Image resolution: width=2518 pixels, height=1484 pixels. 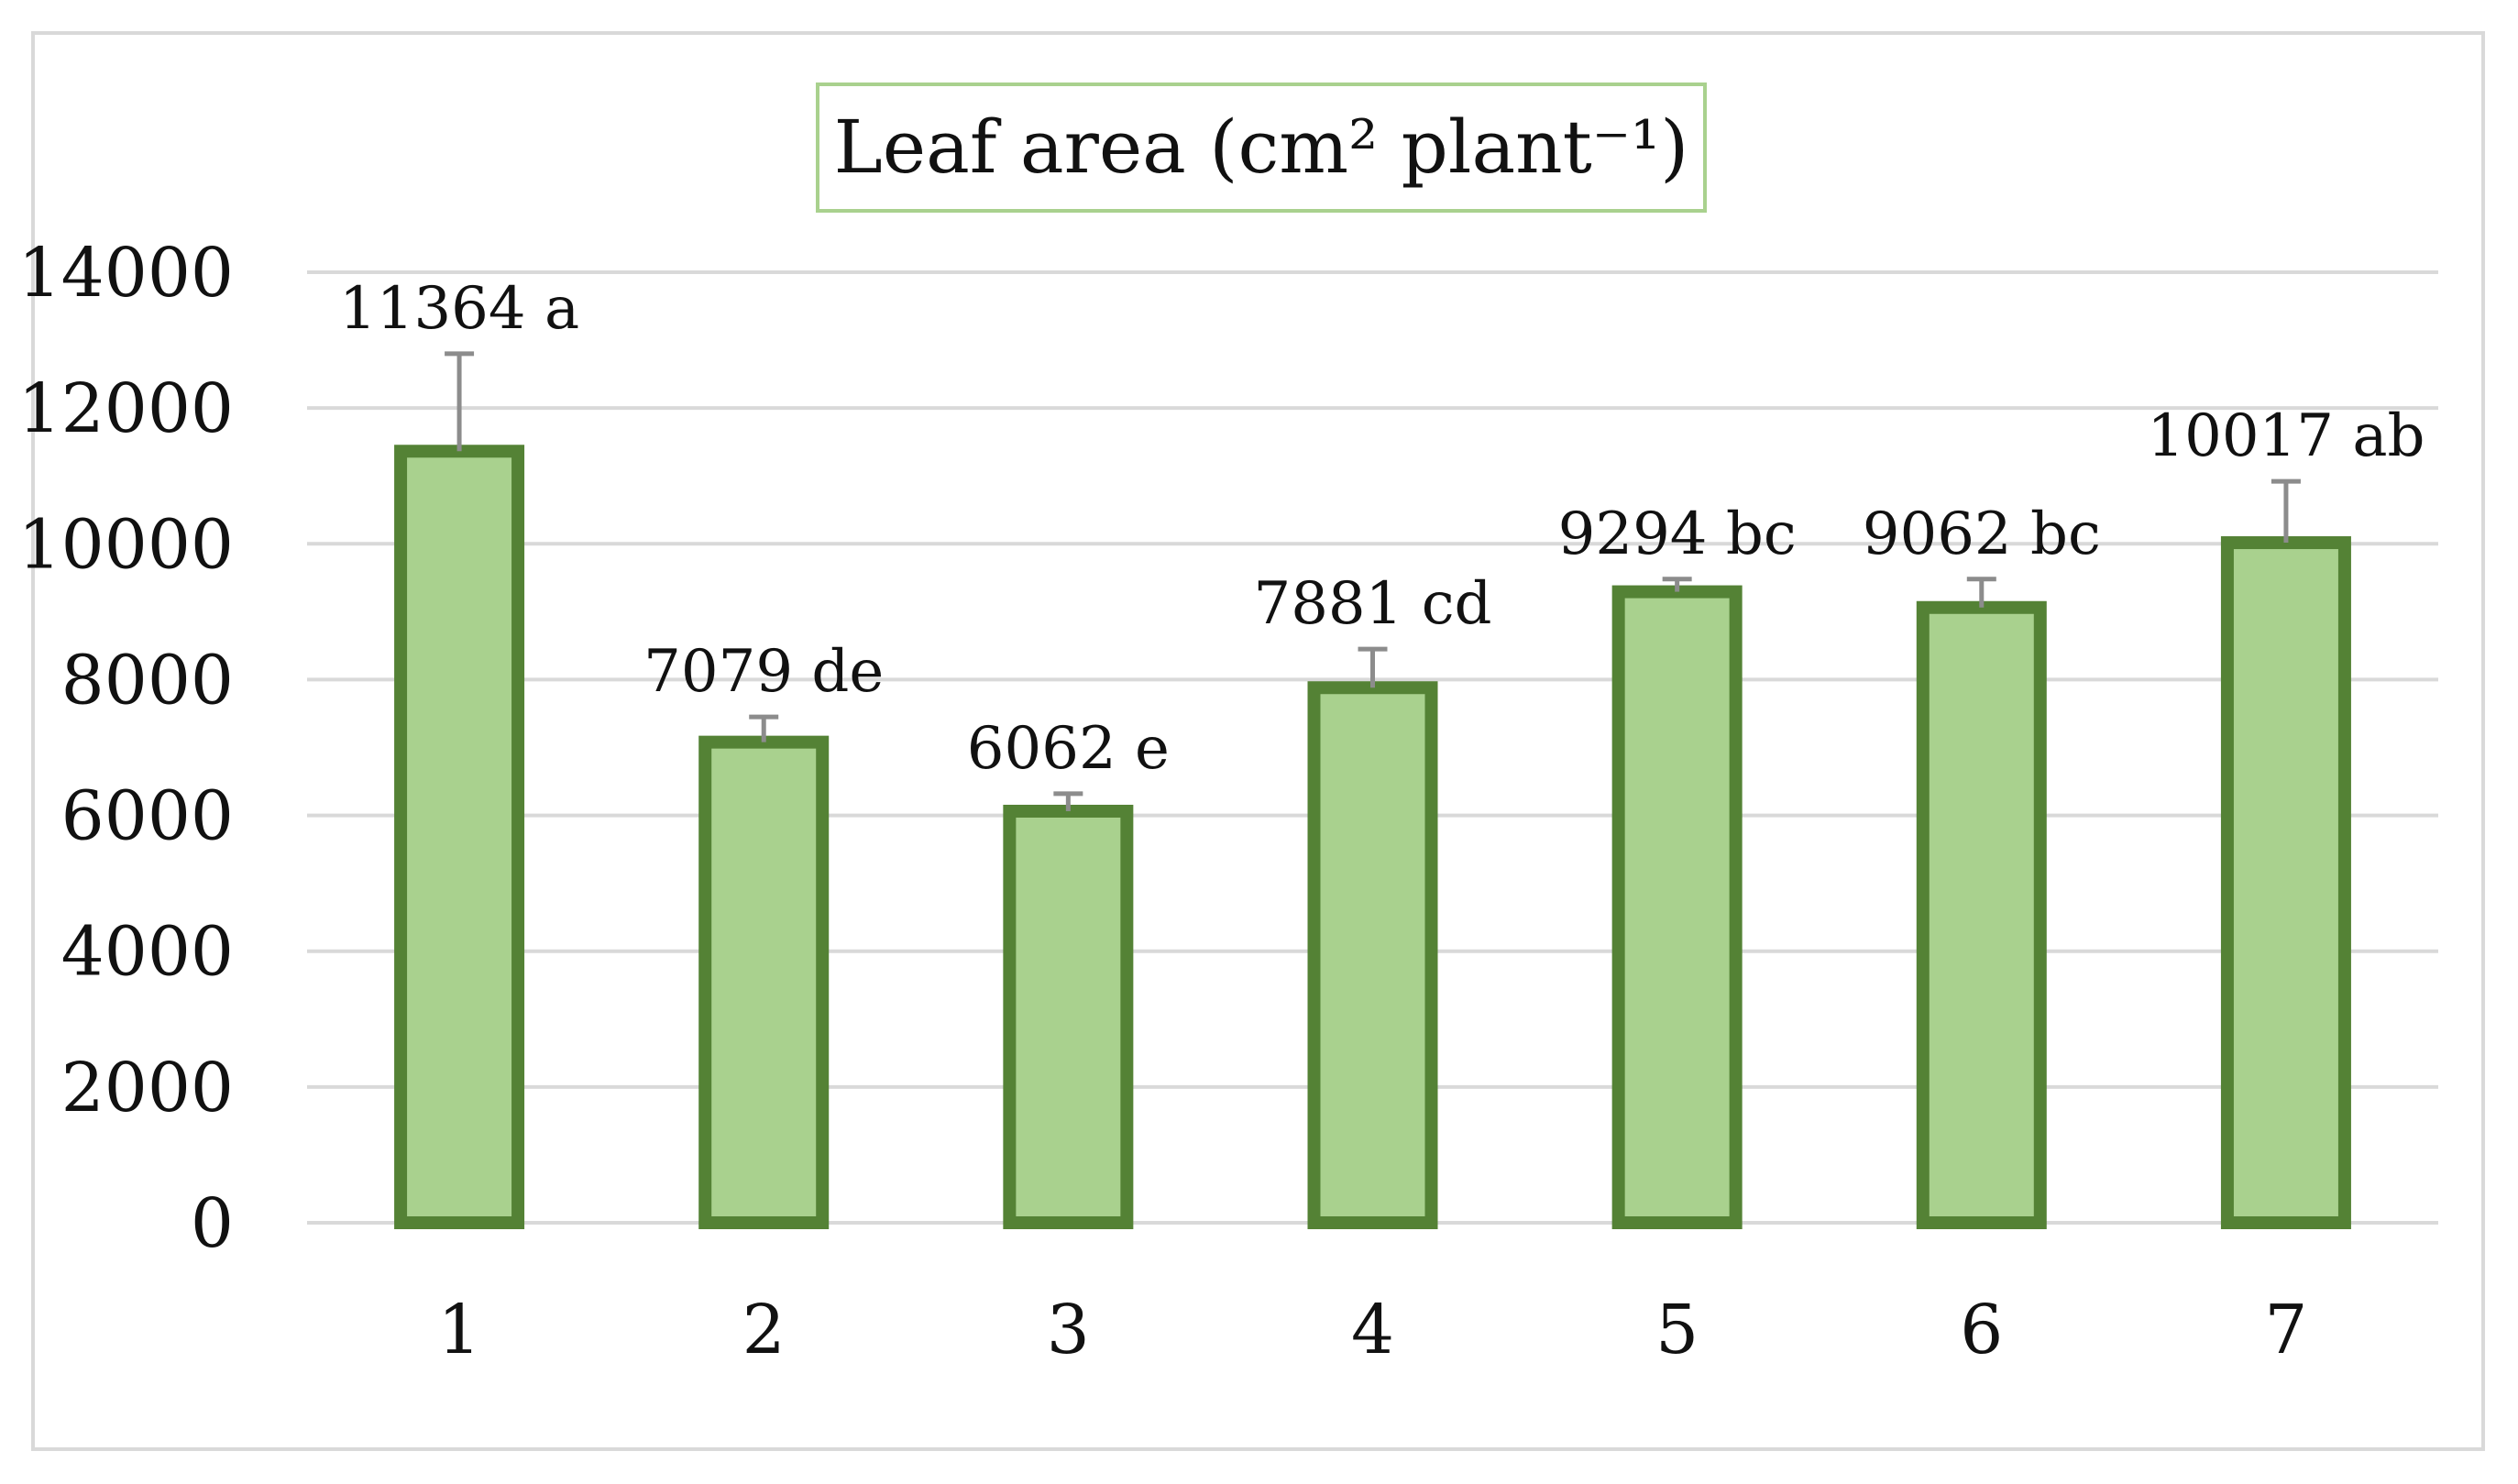 I want to click on x-tick-label-6: 6, so click(x=1981, y=1330).